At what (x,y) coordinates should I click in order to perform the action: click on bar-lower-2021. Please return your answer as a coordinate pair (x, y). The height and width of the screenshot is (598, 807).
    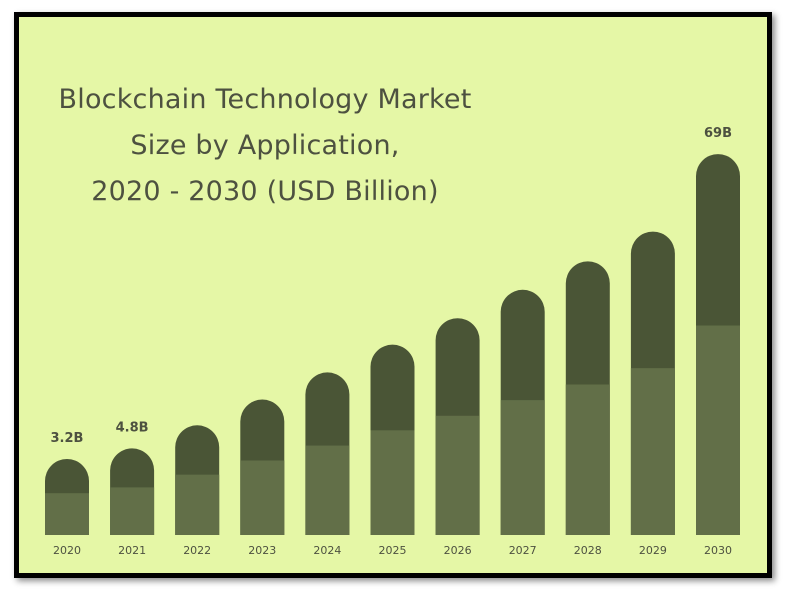
    Looking at the image, I should click on (132, 511).